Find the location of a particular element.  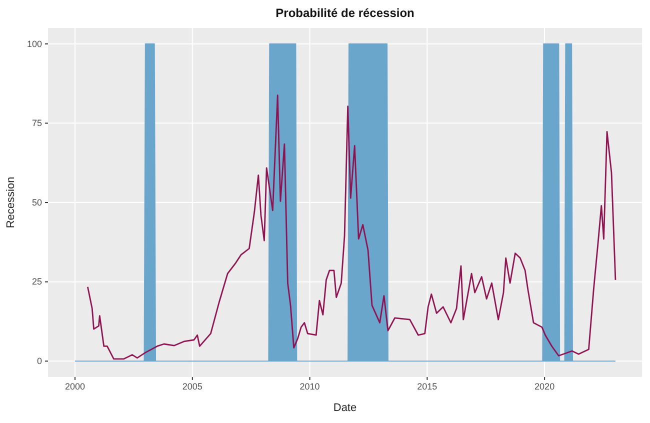

x-tick-label: 2020 is located at coordinates (544, 386).